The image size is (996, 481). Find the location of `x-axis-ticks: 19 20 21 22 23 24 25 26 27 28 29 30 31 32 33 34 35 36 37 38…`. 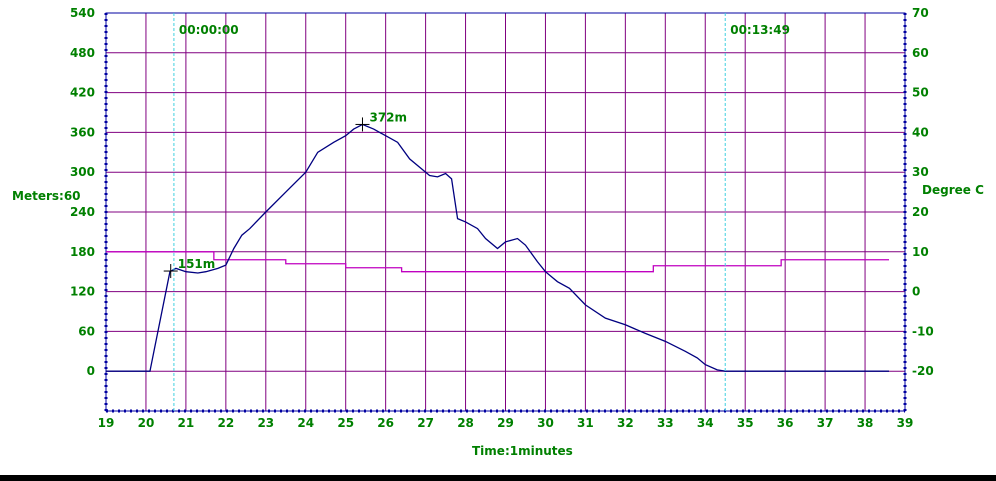

x-axis-ticks: 19 20 21 22 23 24 25 26 27 28 29 30 31 32 33 34 35 36 37 38… is located at coordinates (506, 423).